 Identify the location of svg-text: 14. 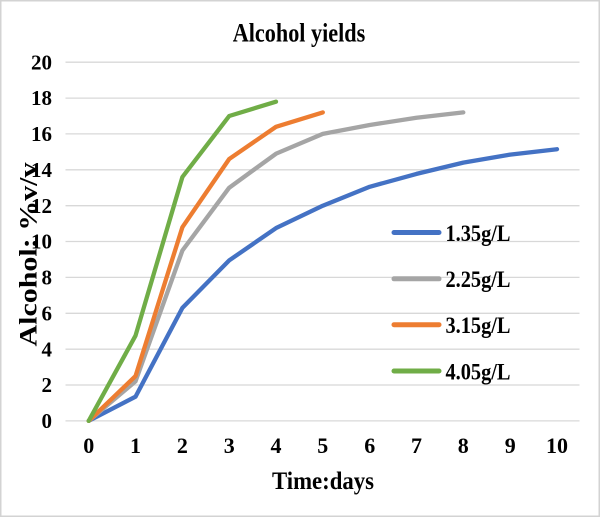
(42, 170).